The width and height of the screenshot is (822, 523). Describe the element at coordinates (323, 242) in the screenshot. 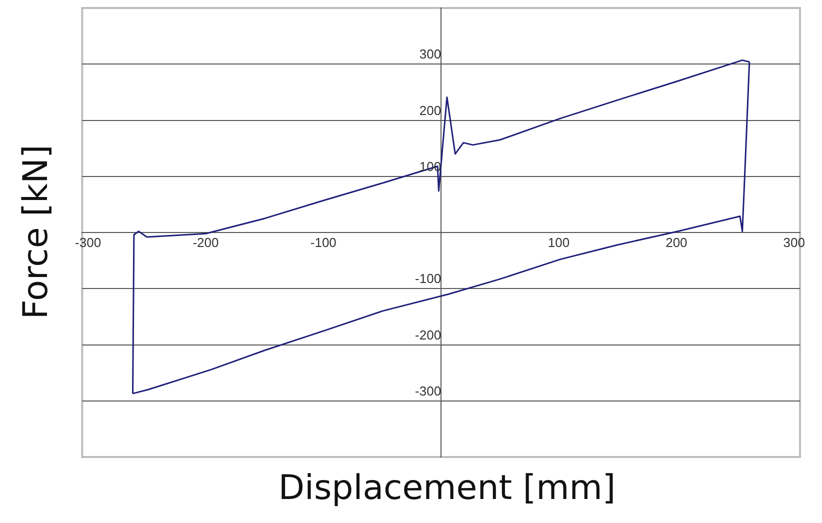

I see `x-tick-label: -100` at that location.